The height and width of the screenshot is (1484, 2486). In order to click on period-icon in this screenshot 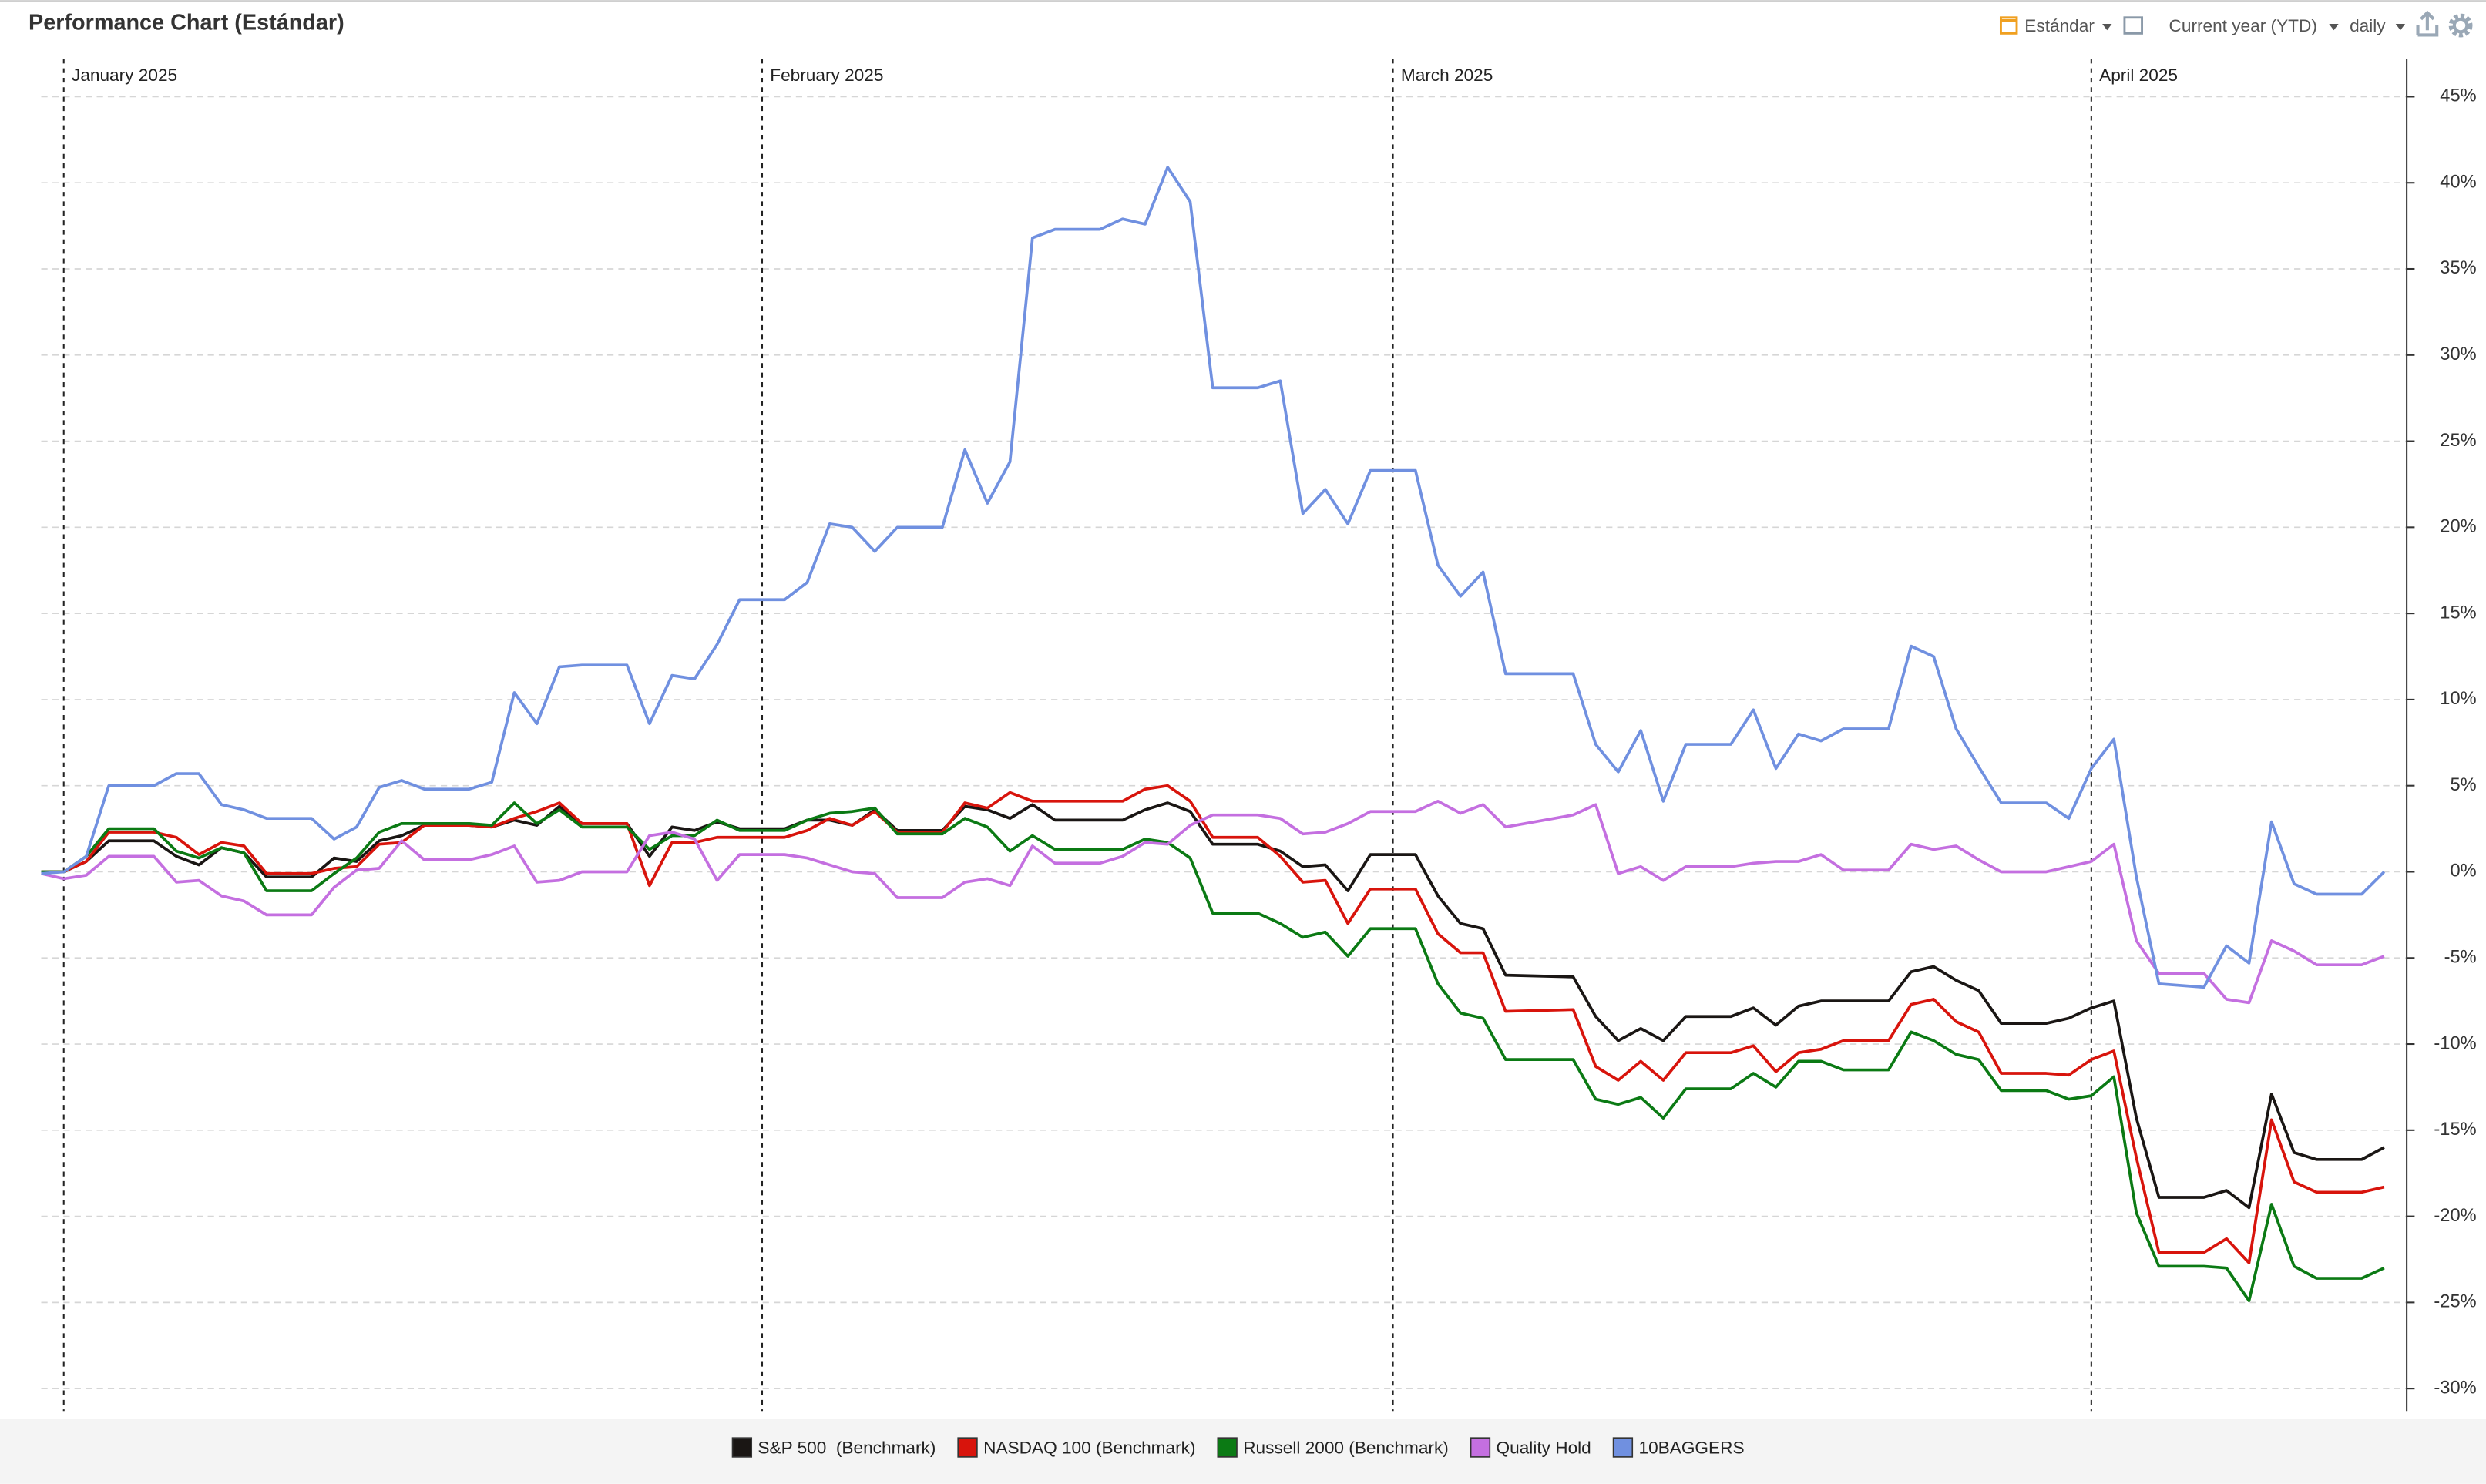, I will do `click(2133, 25)`.